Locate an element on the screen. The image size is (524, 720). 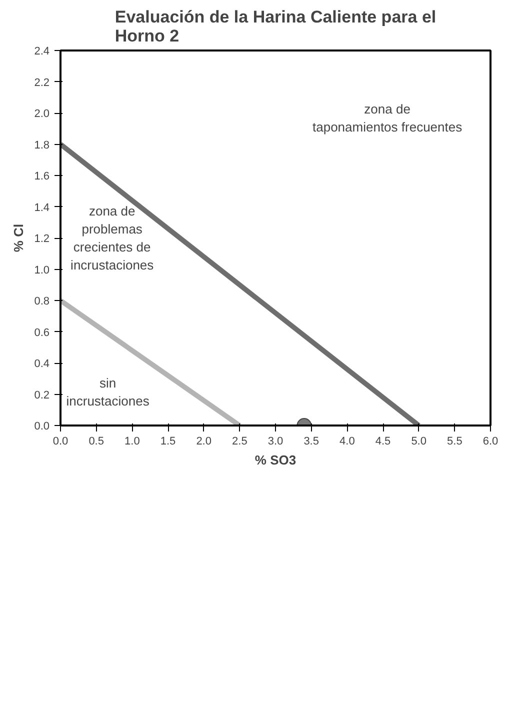
y-tick-label: 1.2 is located at coordinates (42, 239).